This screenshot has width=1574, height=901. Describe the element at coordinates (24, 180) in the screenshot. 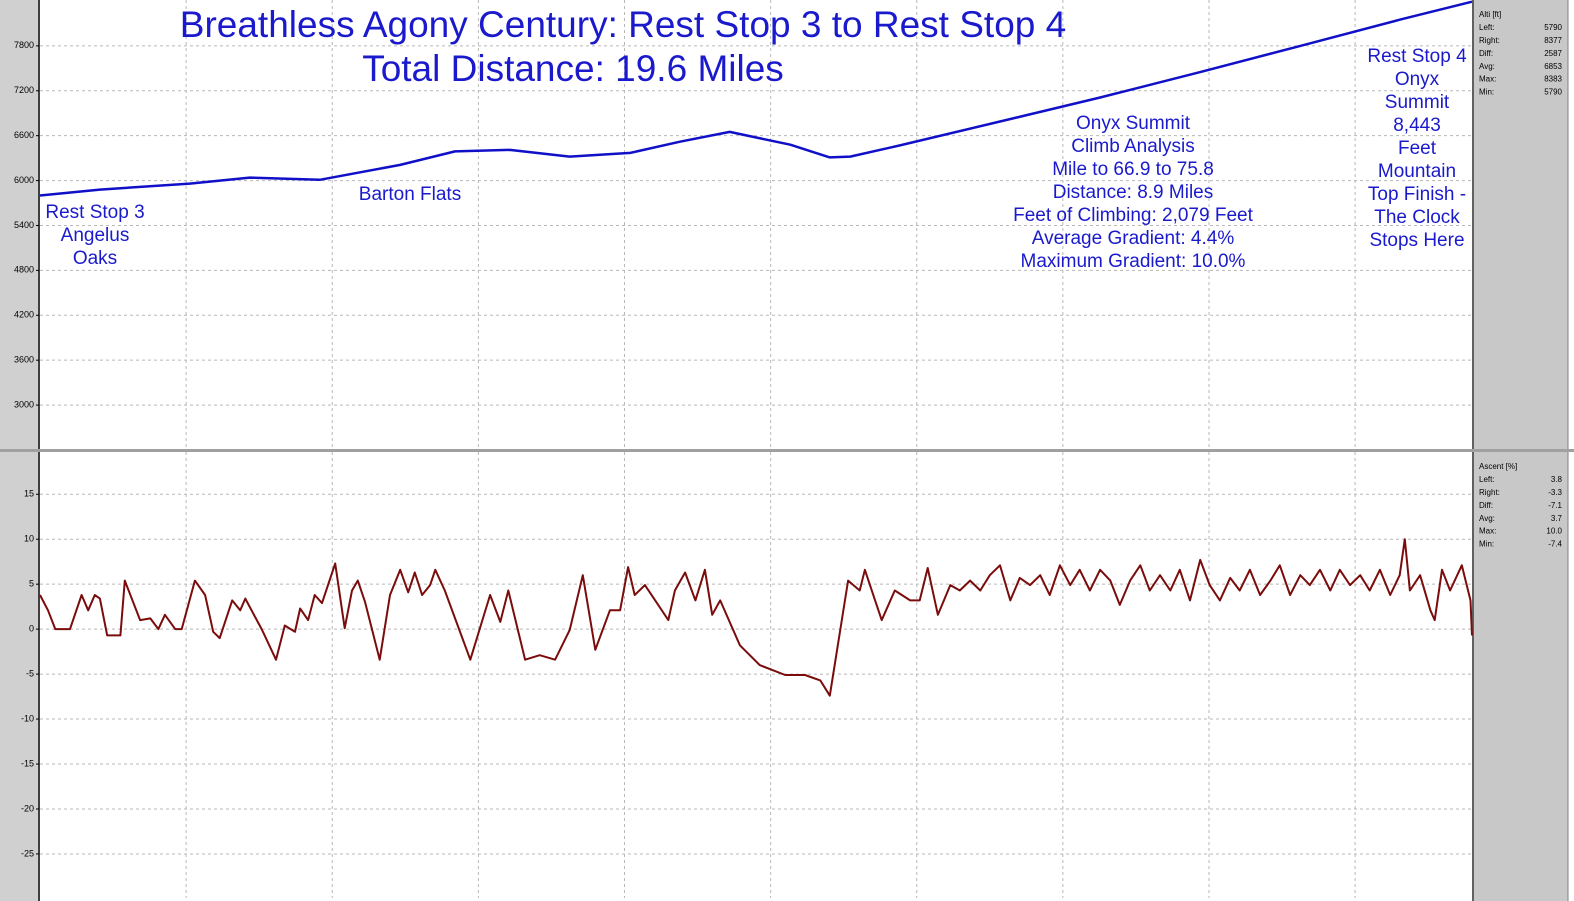

I see `y-tick-label: 6000` at that location.